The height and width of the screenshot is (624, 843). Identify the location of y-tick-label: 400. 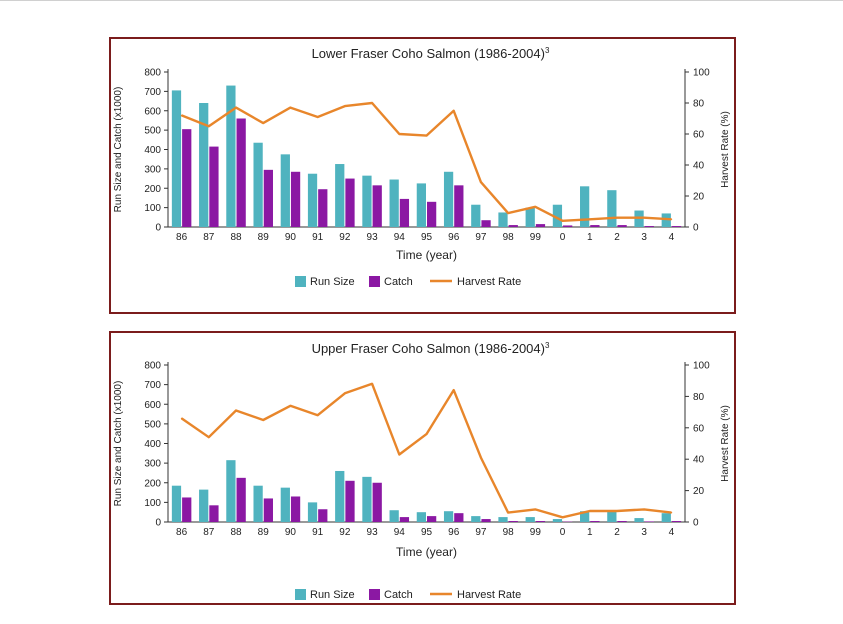
(152, 444).